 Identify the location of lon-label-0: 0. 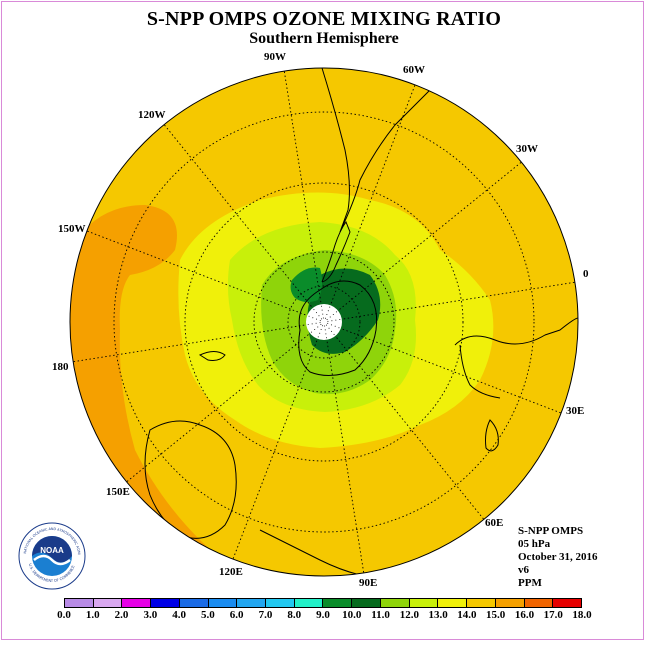
(586, 274).